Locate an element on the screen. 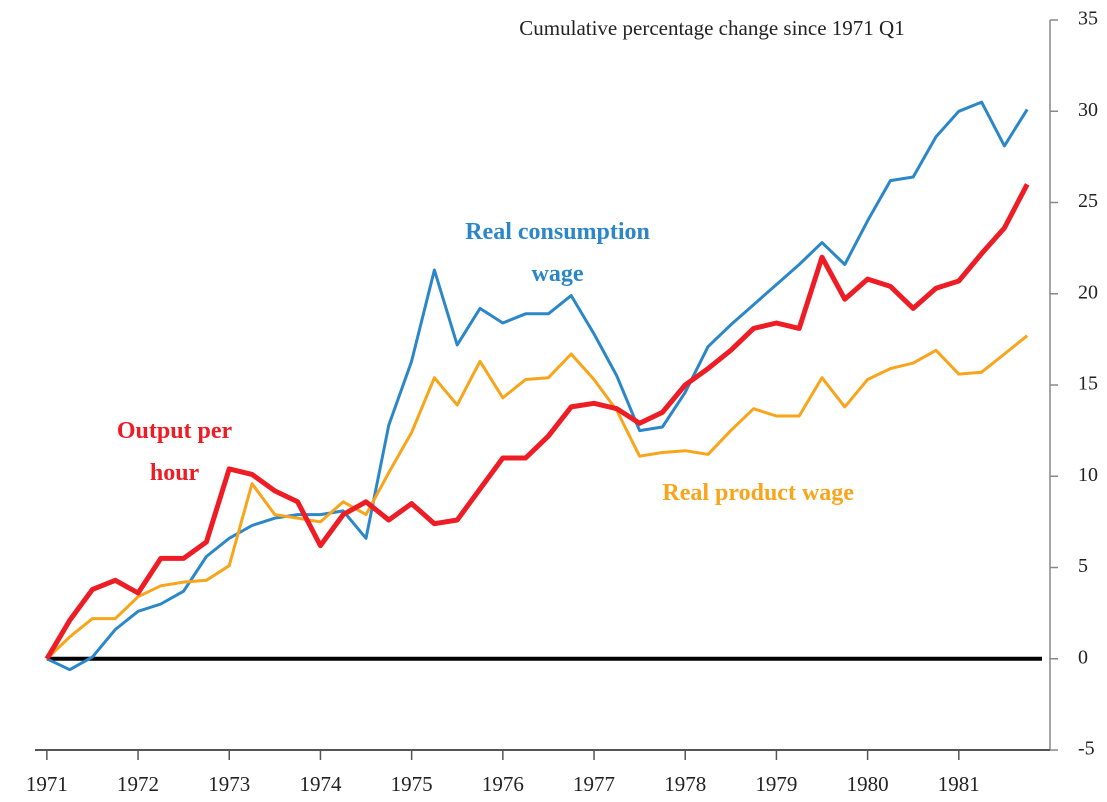 This screenshot has height=802, width=1107. x-tick-label: 1977 is located at coordinates (594, 784).